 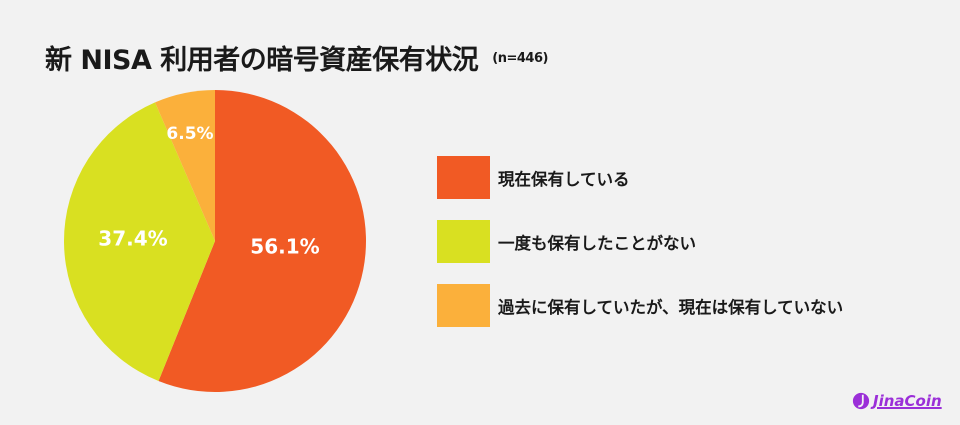 I want to click on sample-size: (n=446), so click(x=520, y=58).